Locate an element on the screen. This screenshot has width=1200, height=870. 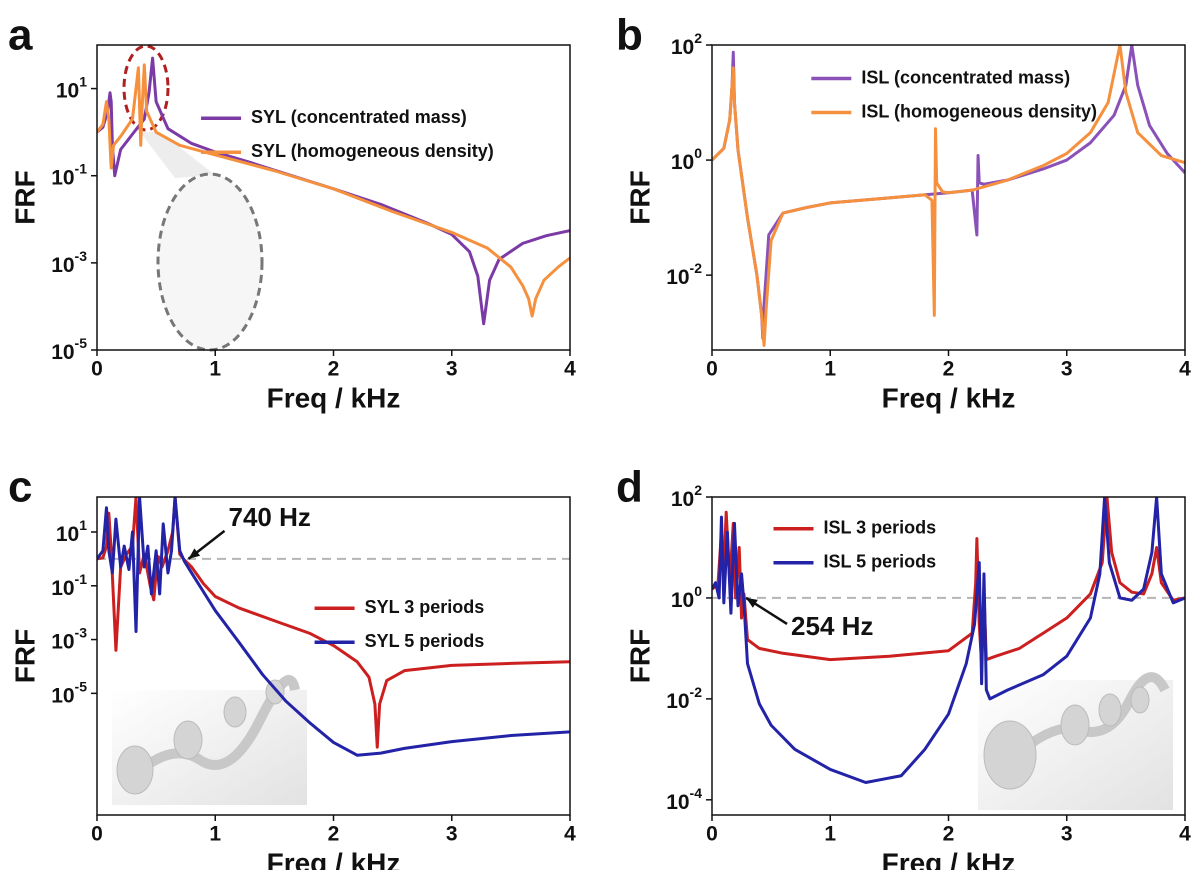
zoom-connector is located at coordinates (177, 155).